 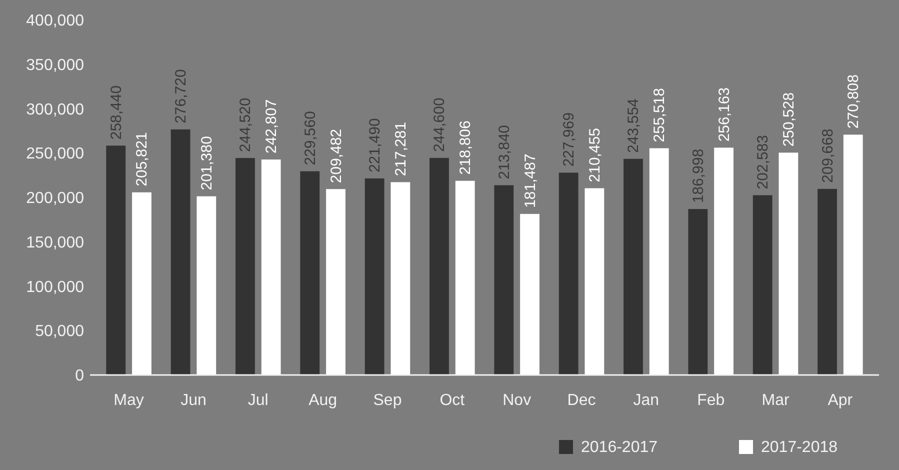 What do you see at coordinates (387, 400) in the screenshot?
I see `x-tick-label: Sep` at bounding box center [387, 400].